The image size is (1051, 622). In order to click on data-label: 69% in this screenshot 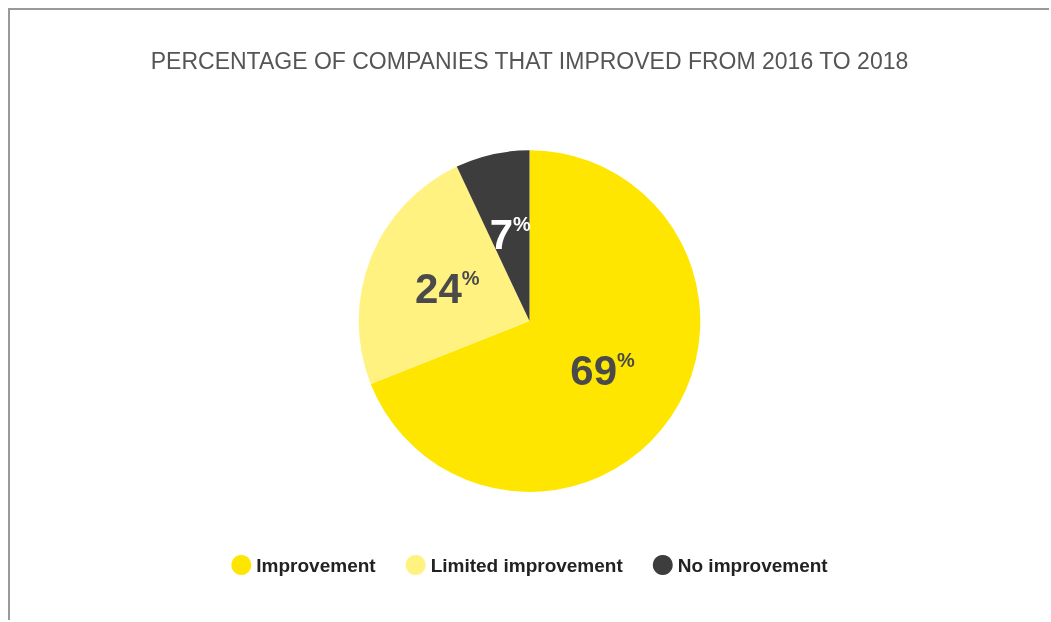, I will do `click(603, 371)`.